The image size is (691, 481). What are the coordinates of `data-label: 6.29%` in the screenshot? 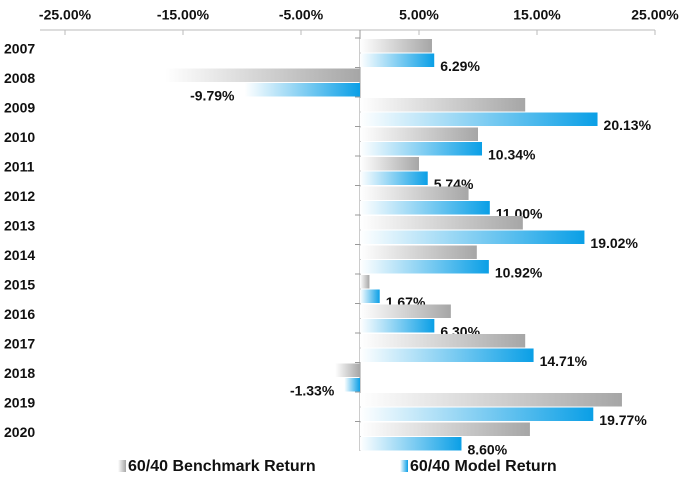 It's located at (460, 66).